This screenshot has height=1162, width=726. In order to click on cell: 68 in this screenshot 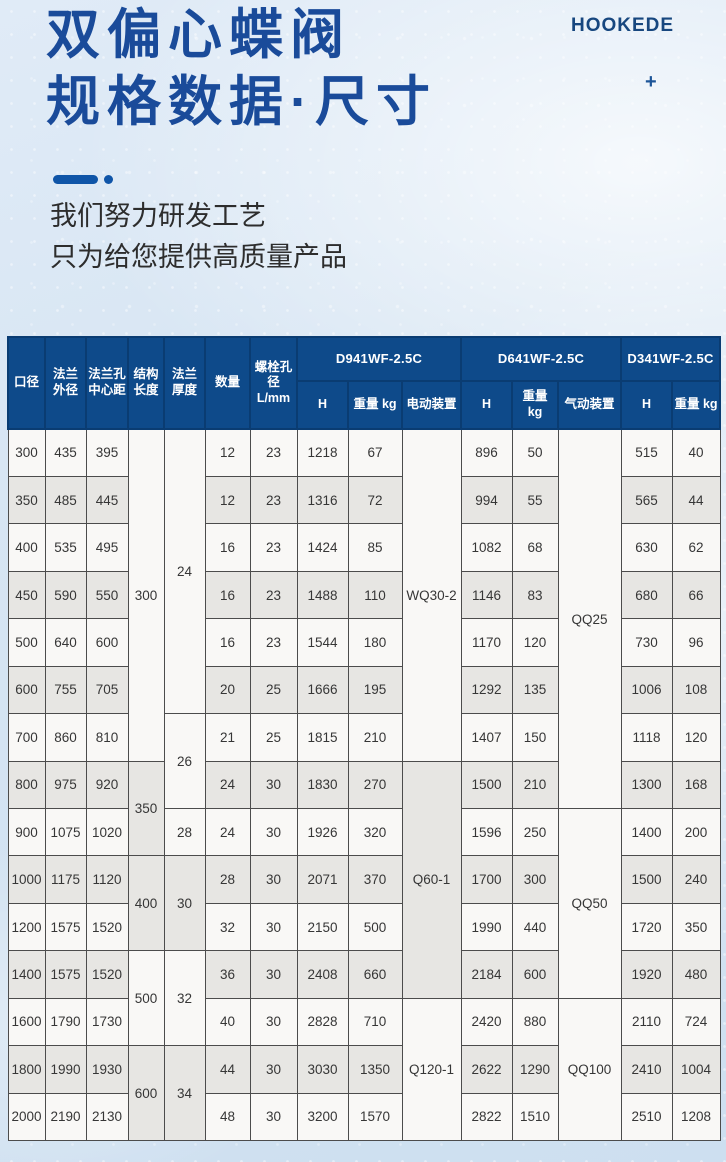, I will do `click(535, 547)`.